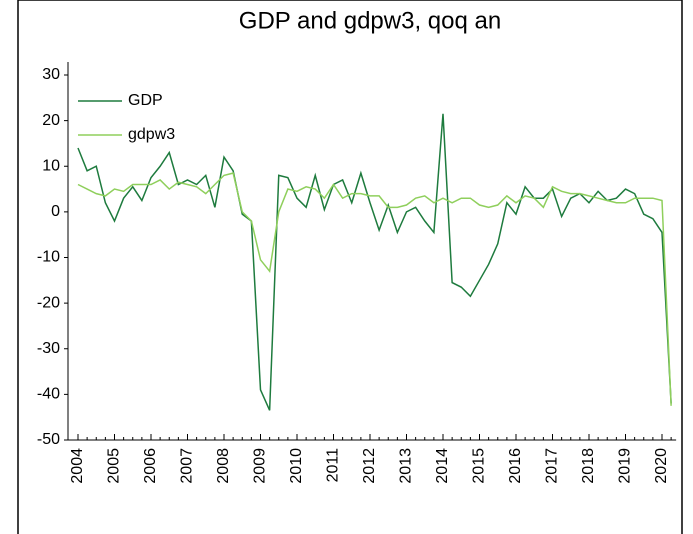 This screenshot has width=693, height=534. I want to click on y-tick-label: 30, so click(51, 74).